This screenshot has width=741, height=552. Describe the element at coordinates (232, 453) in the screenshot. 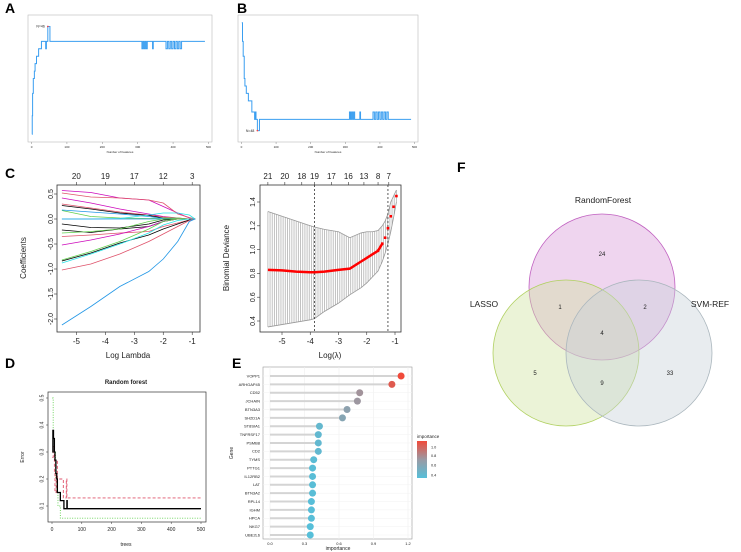

I see `y-axis-label: Gene` at that location.